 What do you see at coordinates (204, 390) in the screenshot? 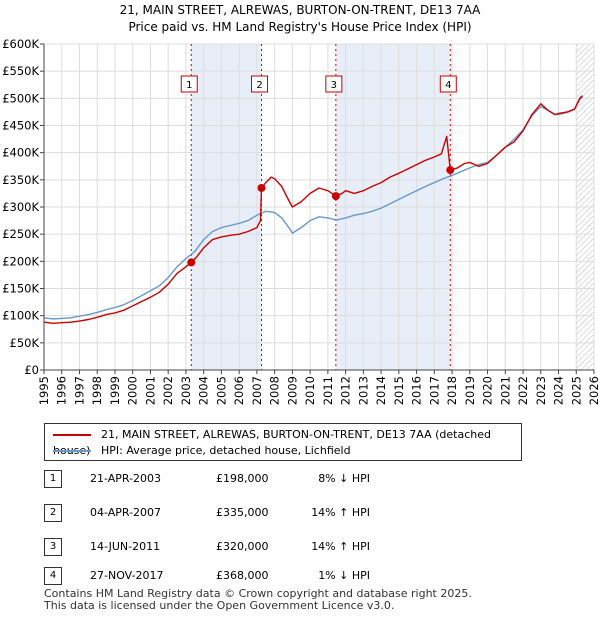
I see `x-tick-label: 2004` at bounding box center [204, 390].